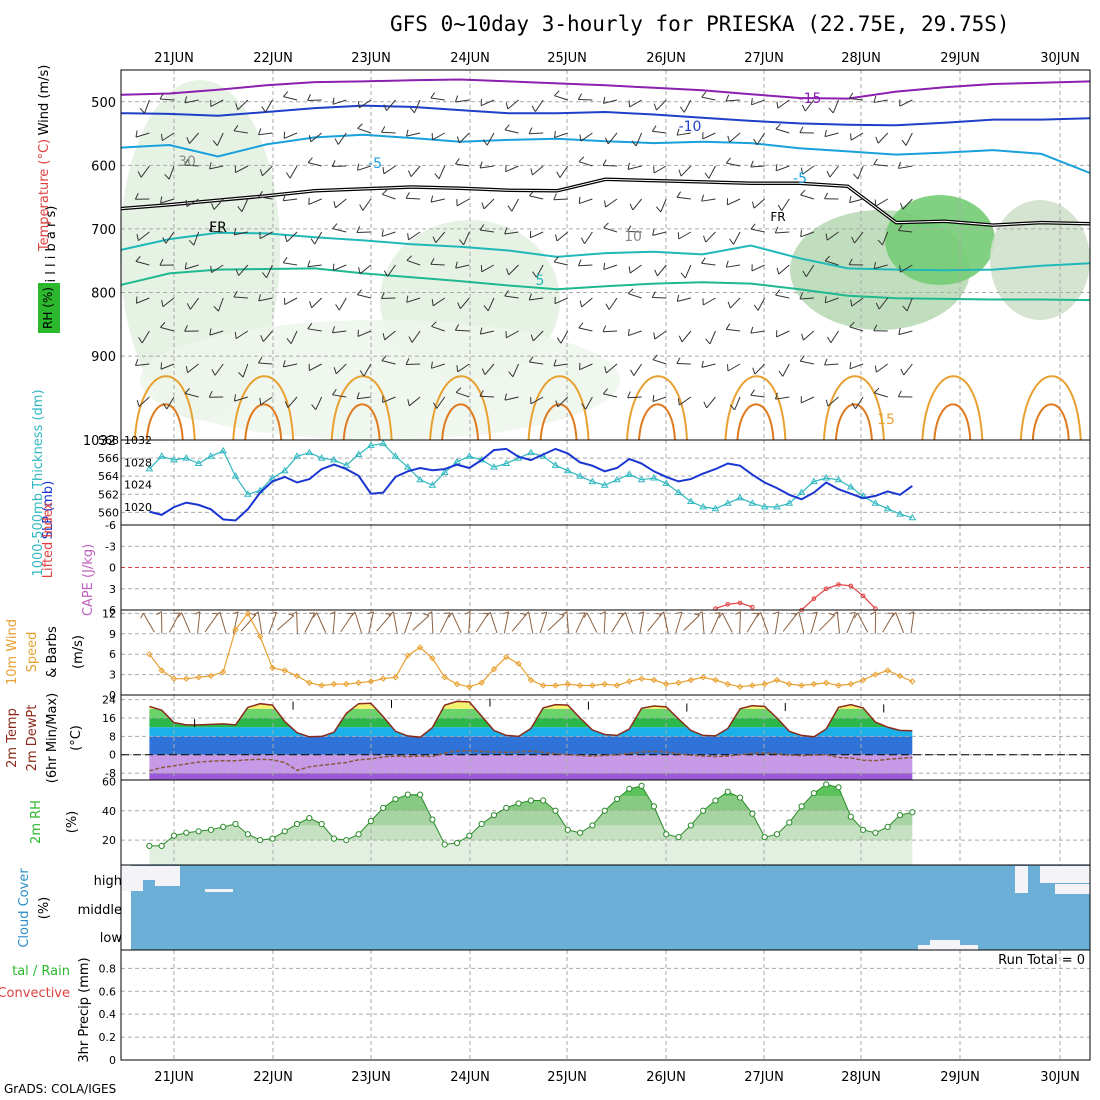  I want to click on precip-legend-total: tal / Rain, so click(41, 971).